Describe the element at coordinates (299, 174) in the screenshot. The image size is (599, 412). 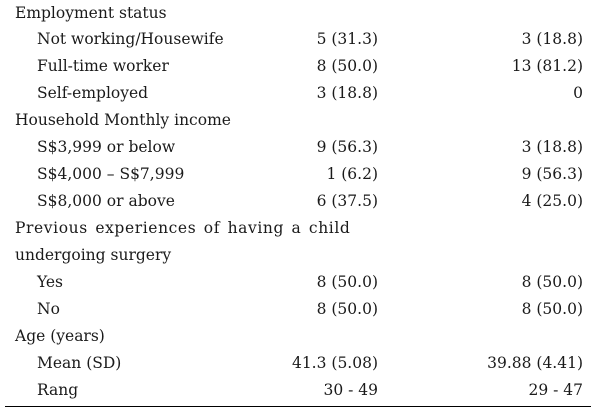
I see `table-row-income-mid: S$4,000 – S$7,999 1 (6.2) 9 (56.3)` at that location.